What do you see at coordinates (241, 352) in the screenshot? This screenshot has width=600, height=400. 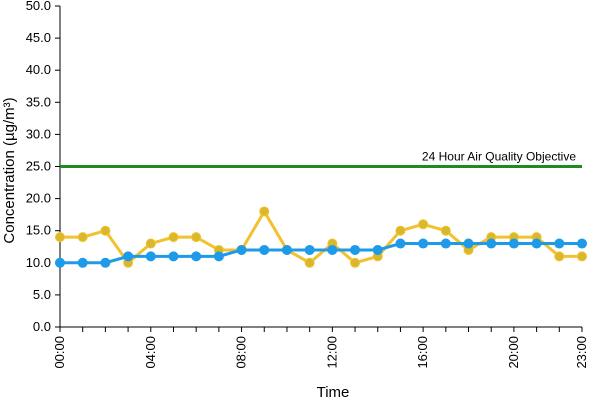 I see `x-tick-label: 08:00` at bounding box center [241, 352].